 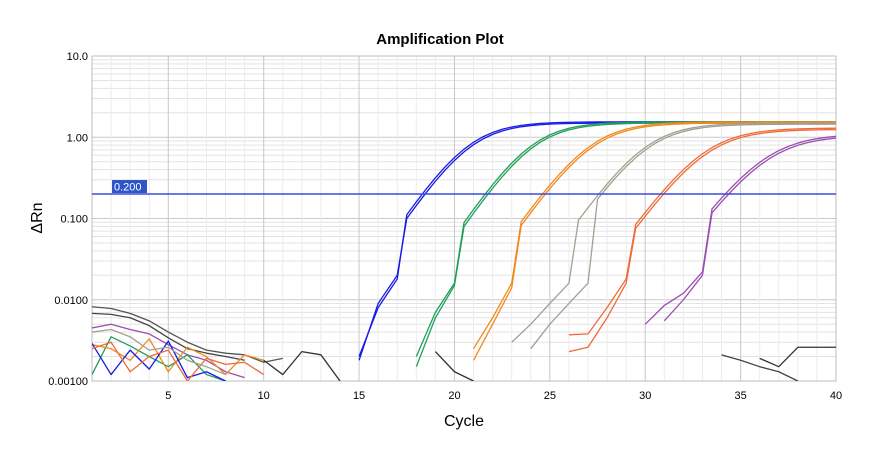 What do you see at coordinates (503, 396) in the screenshot?
I see `x-axis-ticks: 5 10 15 20 25 30 35 40` at bounding box center [503, 396].